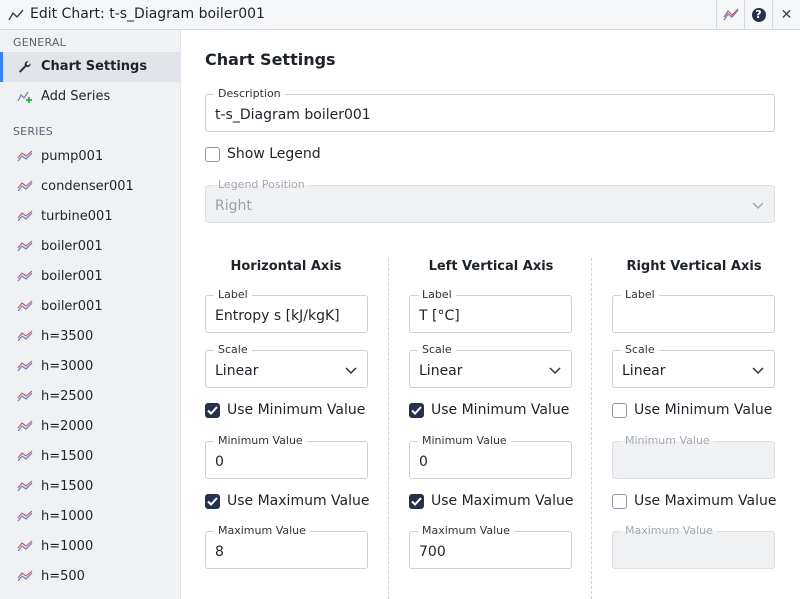 The image size is (800, 599). I want to click on sidebar-item-label: h=2000, so click(67, 426).